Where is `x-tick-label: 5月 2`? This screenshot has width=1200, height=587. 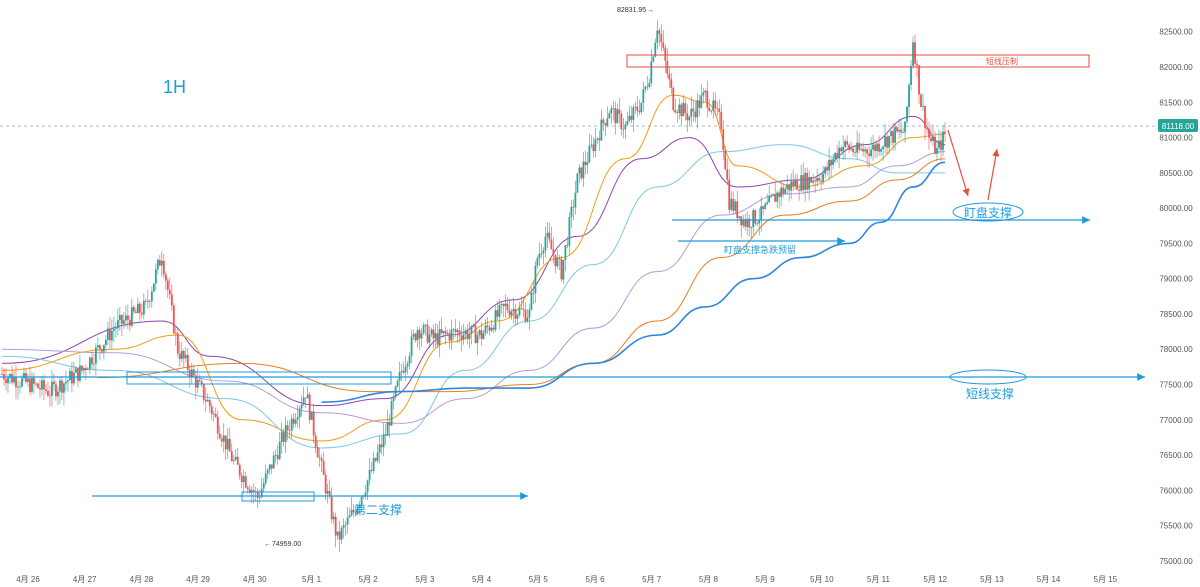
x-tick-label: 5月 2 is located at coordinates (369, 579).